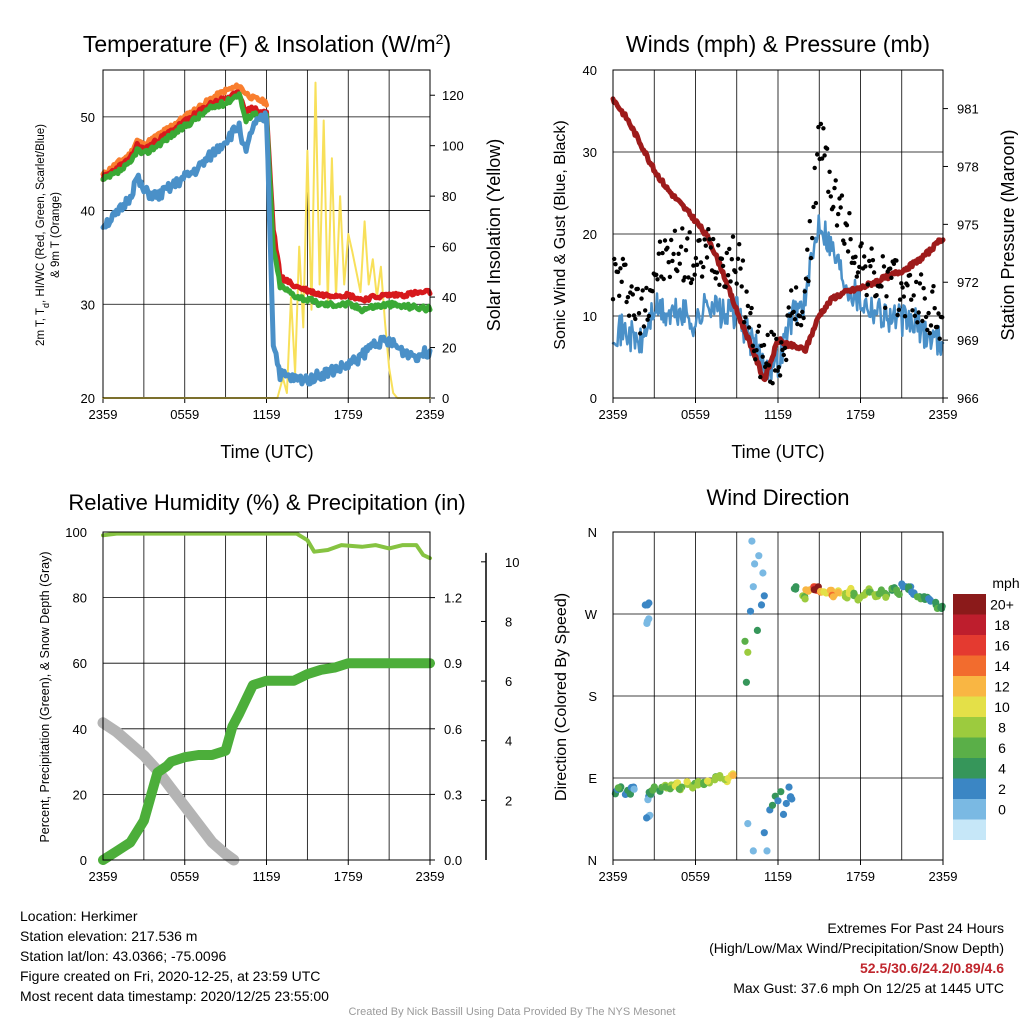  Describe the element at coordinates (968, 224) in the screenshot. I see `p2-ytick-right-label: 975` at that location.